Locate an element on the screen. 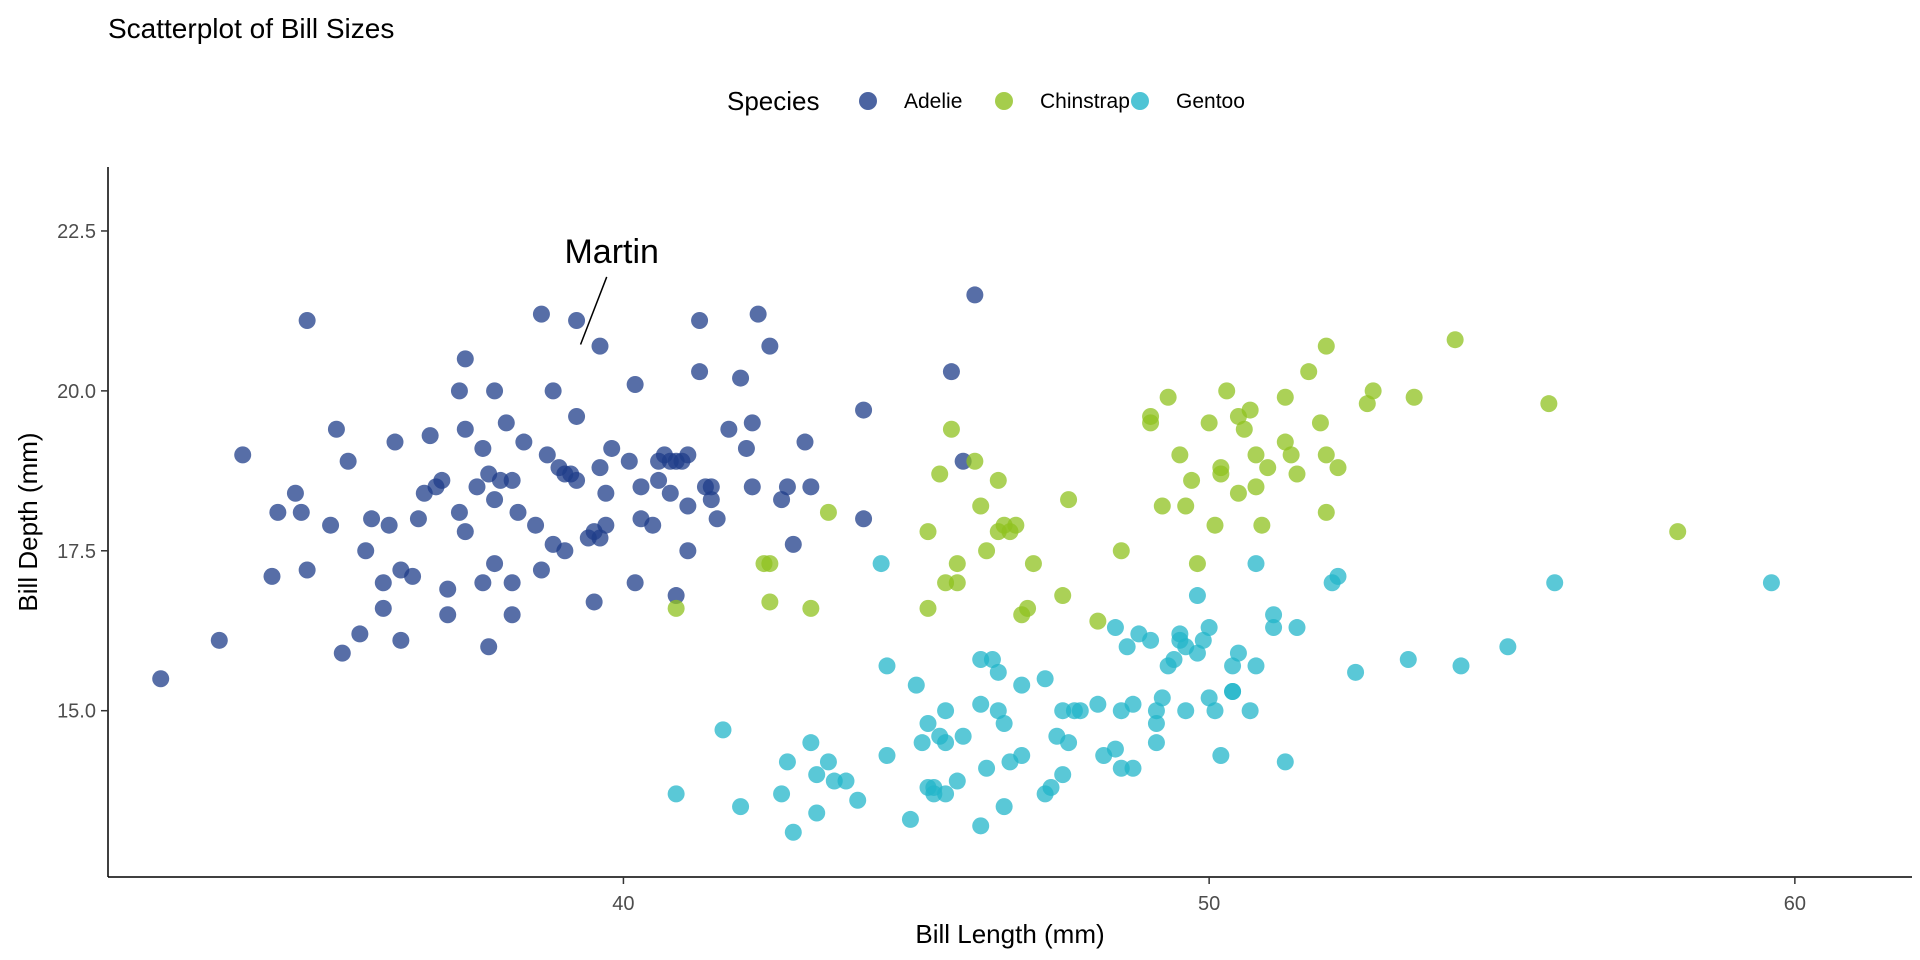 The width and height of the screenshot is (1920, 960). legend-label-adelie: Adelie is located at coordinates (933, 101).